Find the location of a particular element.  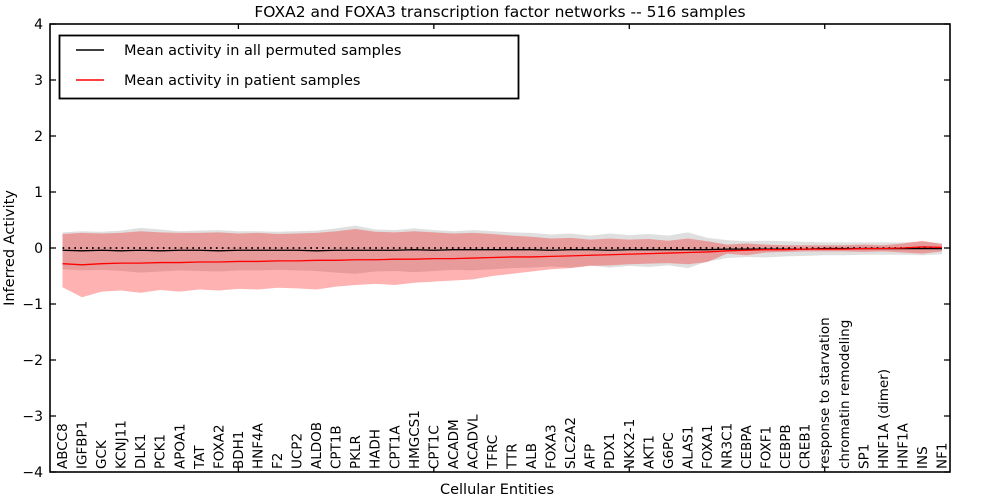

x-category-label: BDH1 is located at coordinates (239, 450).